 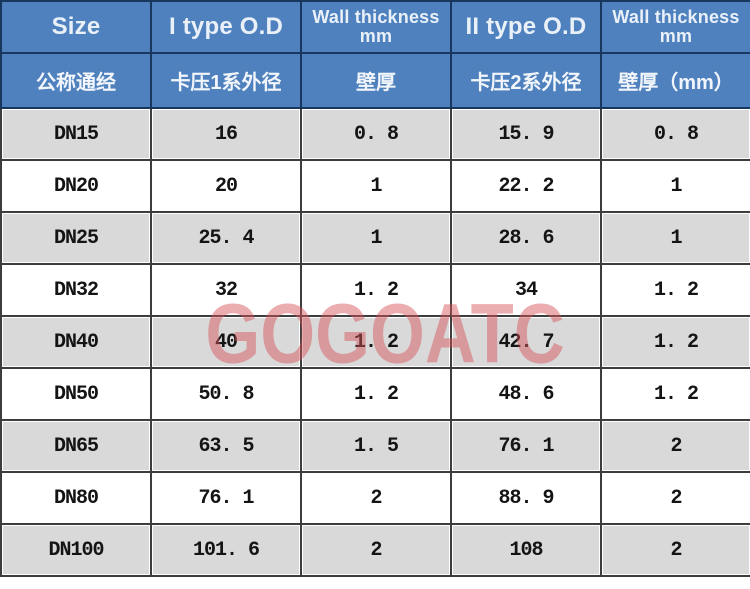 I want to click on size-cell: DN25, so click(x=76, y=238).